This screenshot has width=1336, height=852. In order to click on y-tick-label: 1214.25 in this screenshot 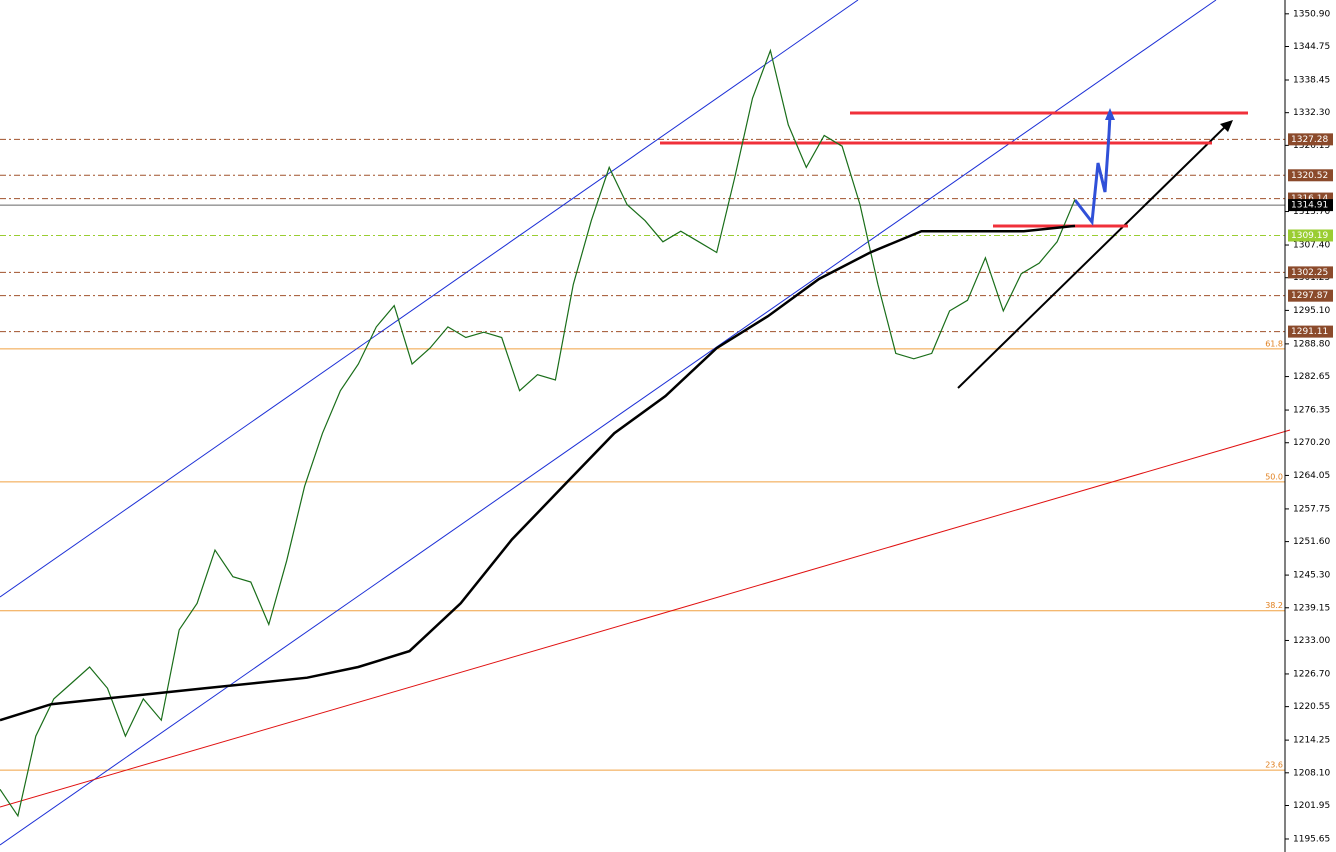, I will do `click(1311, 741)`.